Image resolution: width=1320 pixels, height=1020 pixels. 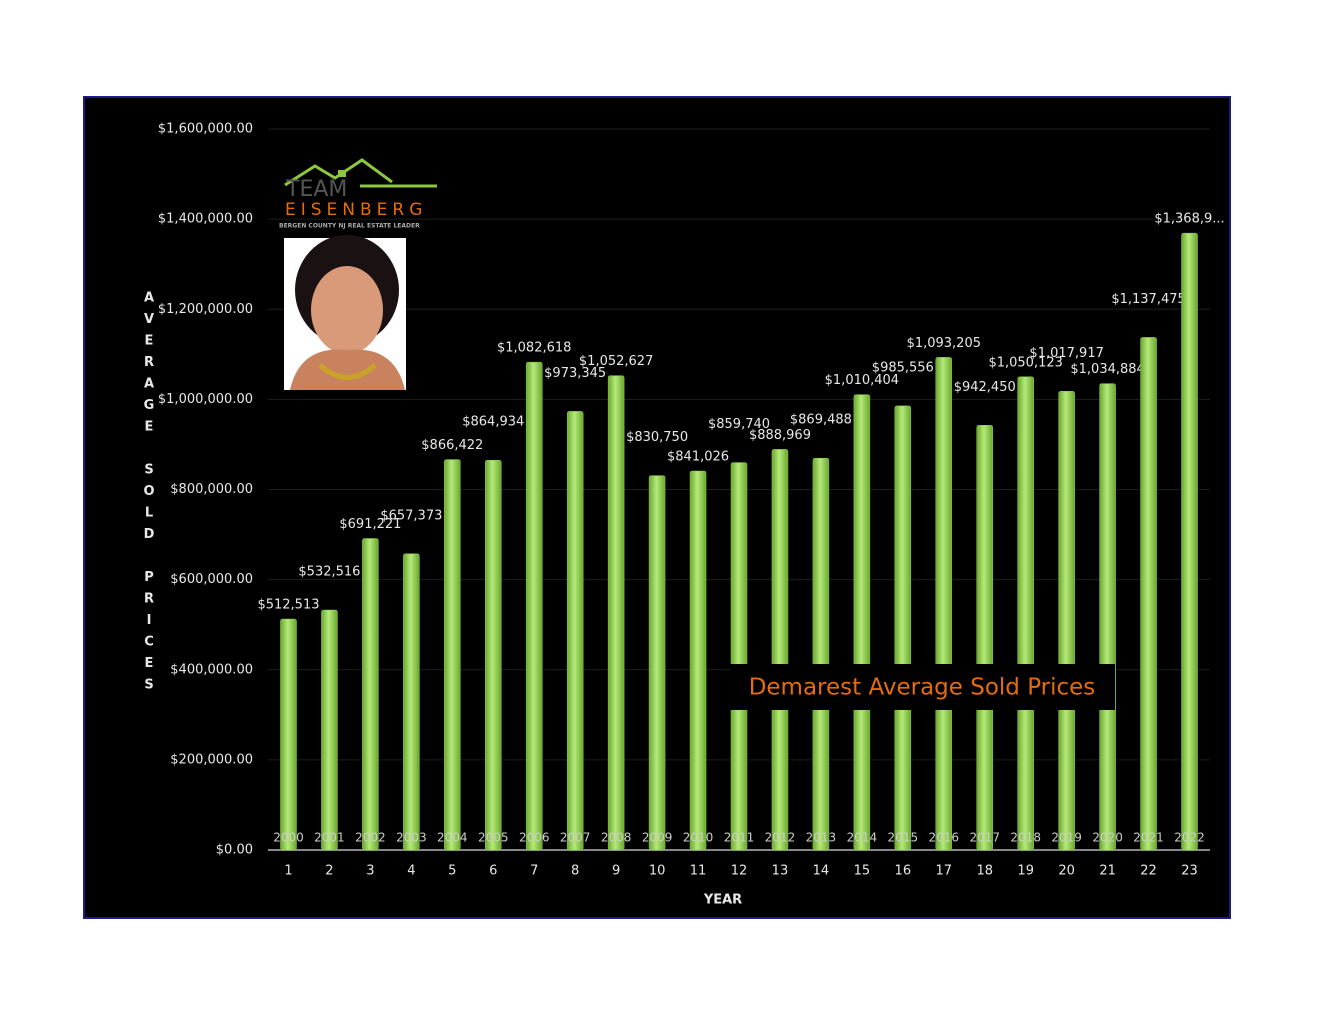 What do you see at coordinates (1025, 838) in the screenshot?
I see `bar-year-label: 2018` at bounding box center [1025, 838].